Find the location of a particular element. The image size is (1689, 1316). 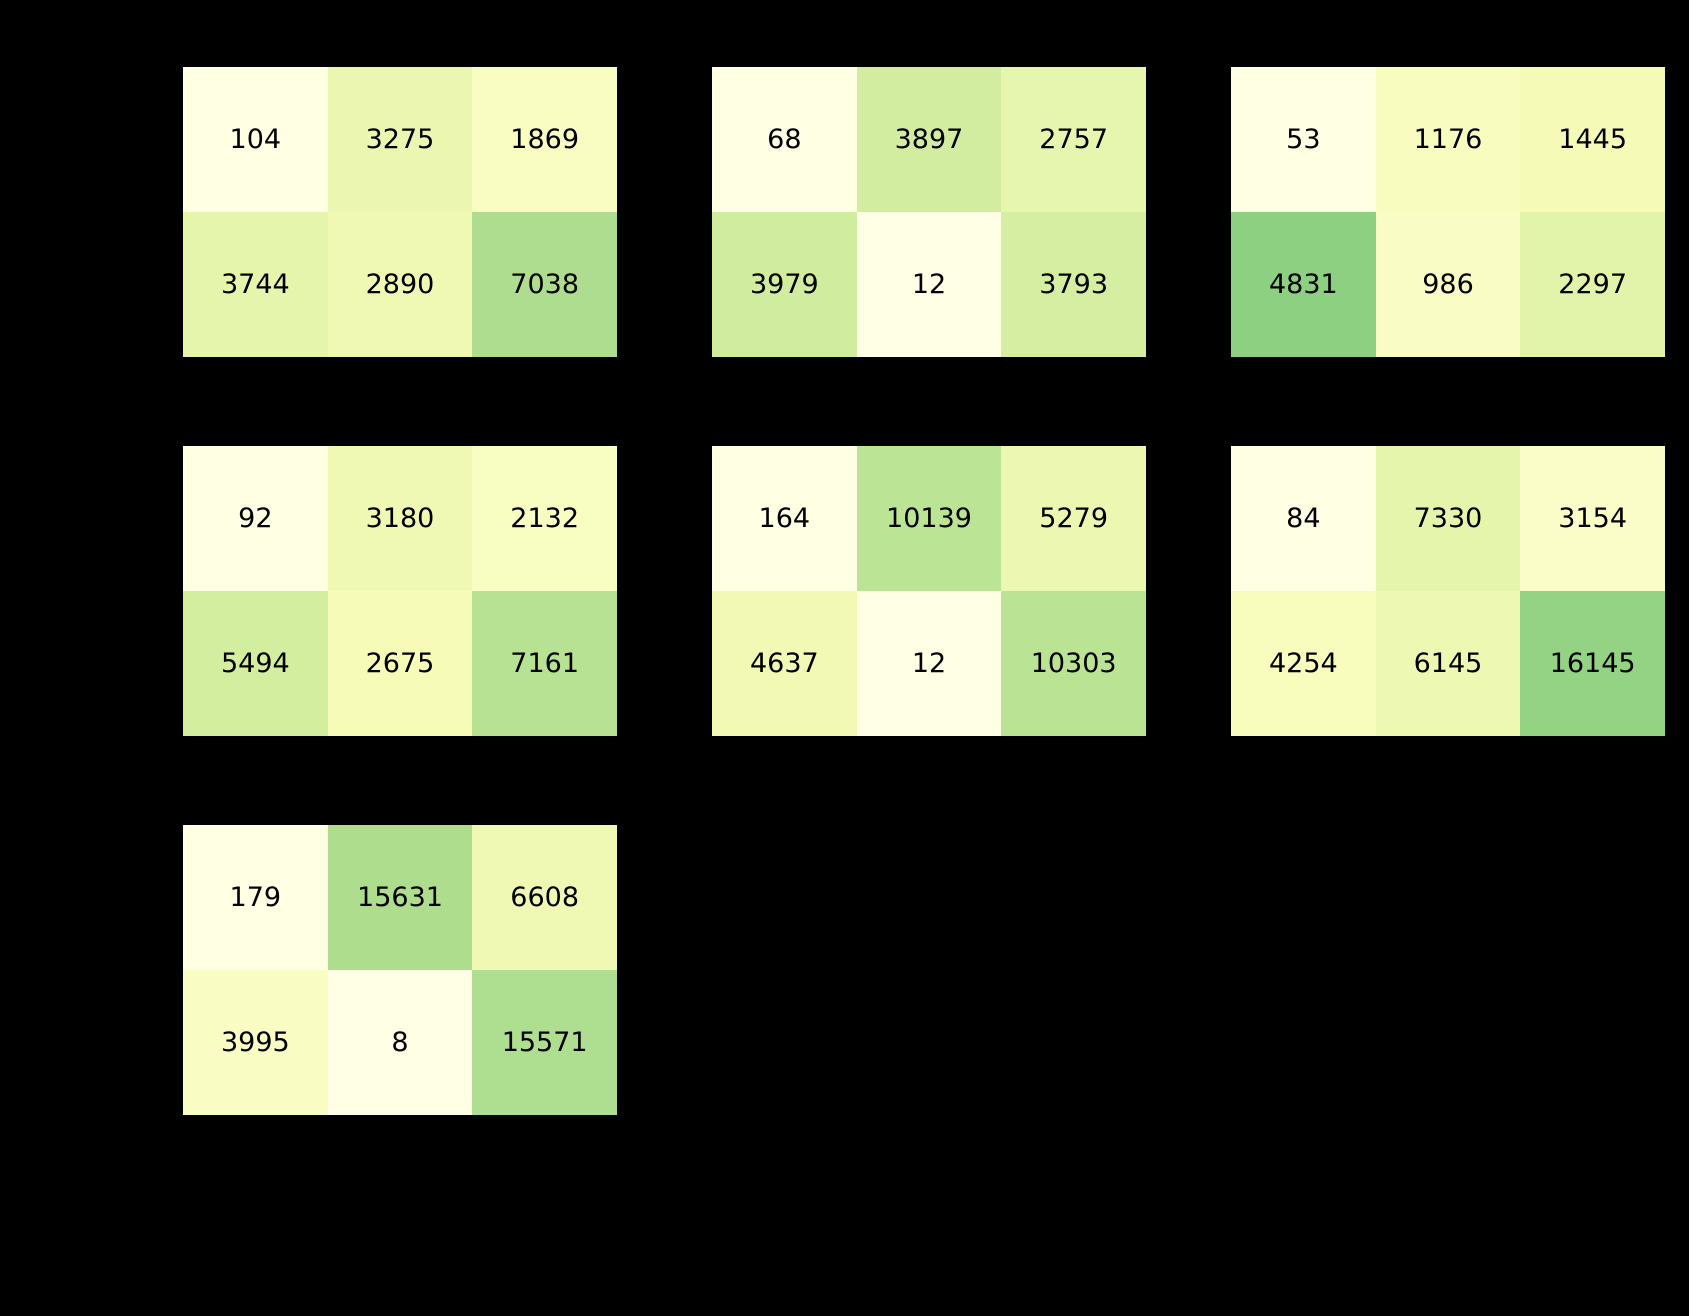

heatmap-cell-value: 3793 is located at coordinates (1074, 284).